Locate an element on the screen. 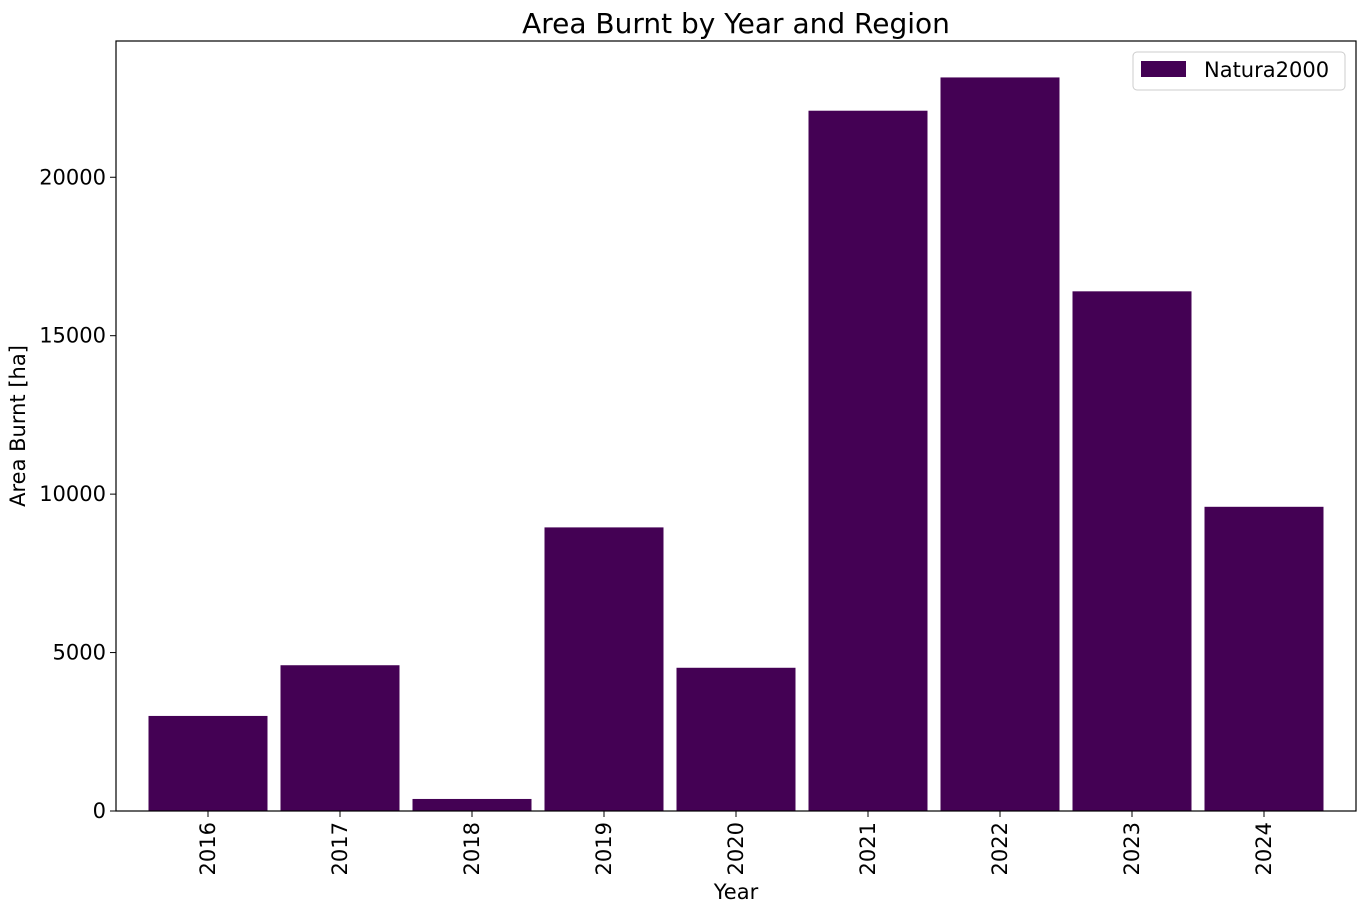  x-axis-label: Year is located at coordinates (736, 892).